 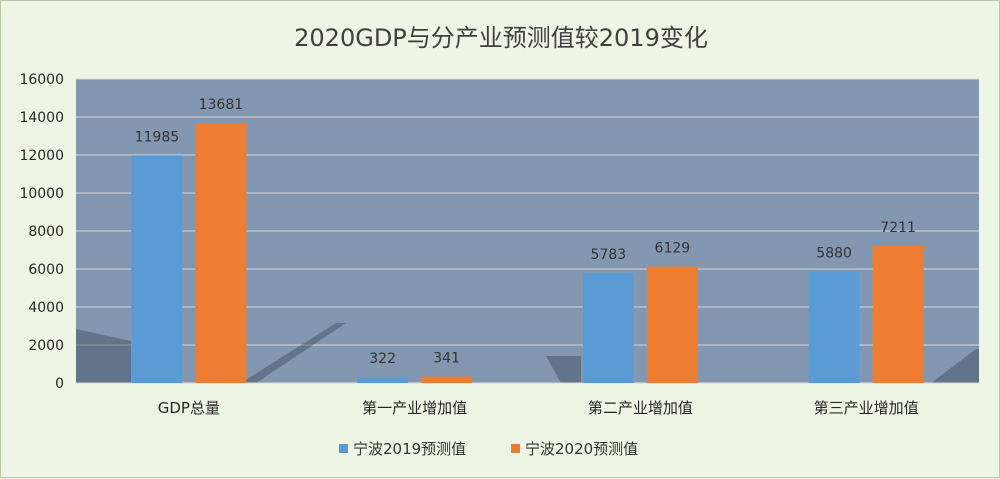 What do you see at coordinates (673, 249) in the screenshot?
I see `data-label: 6129` at bounding box center [673, 249].